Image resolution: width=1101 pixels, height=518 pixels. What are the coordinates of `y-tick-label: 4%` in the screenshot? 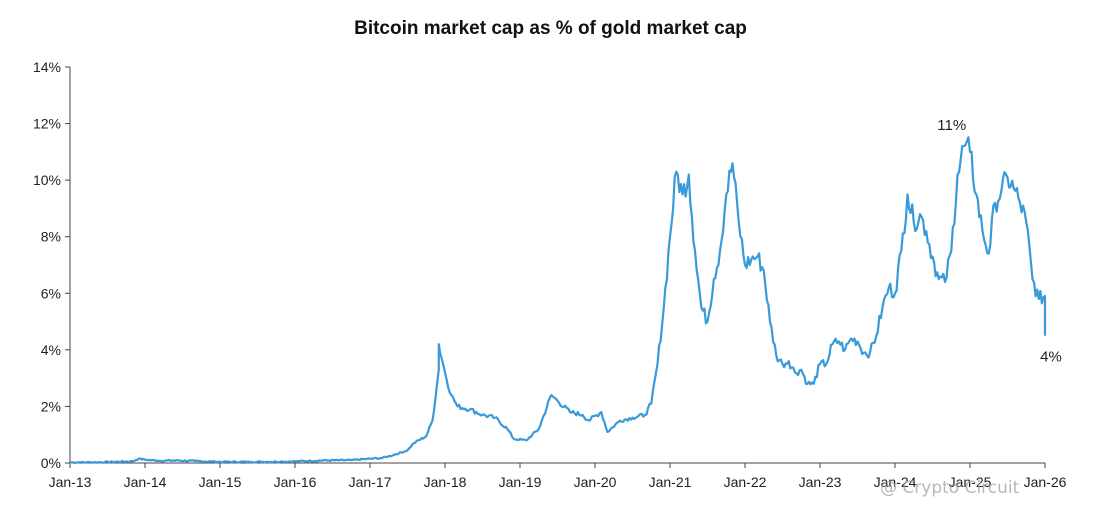 It's located at (51, 350).